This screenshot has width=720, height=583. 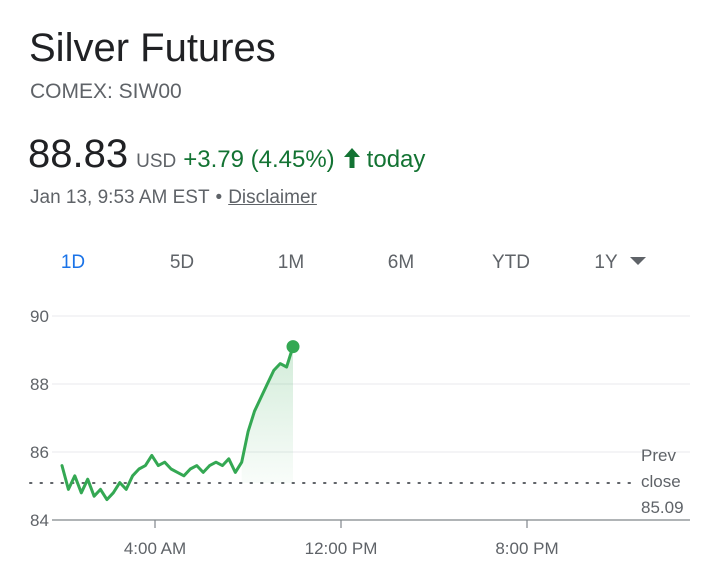 I want to click on tab-1y-dropdown: 1Y, so click(x=620, y=263).